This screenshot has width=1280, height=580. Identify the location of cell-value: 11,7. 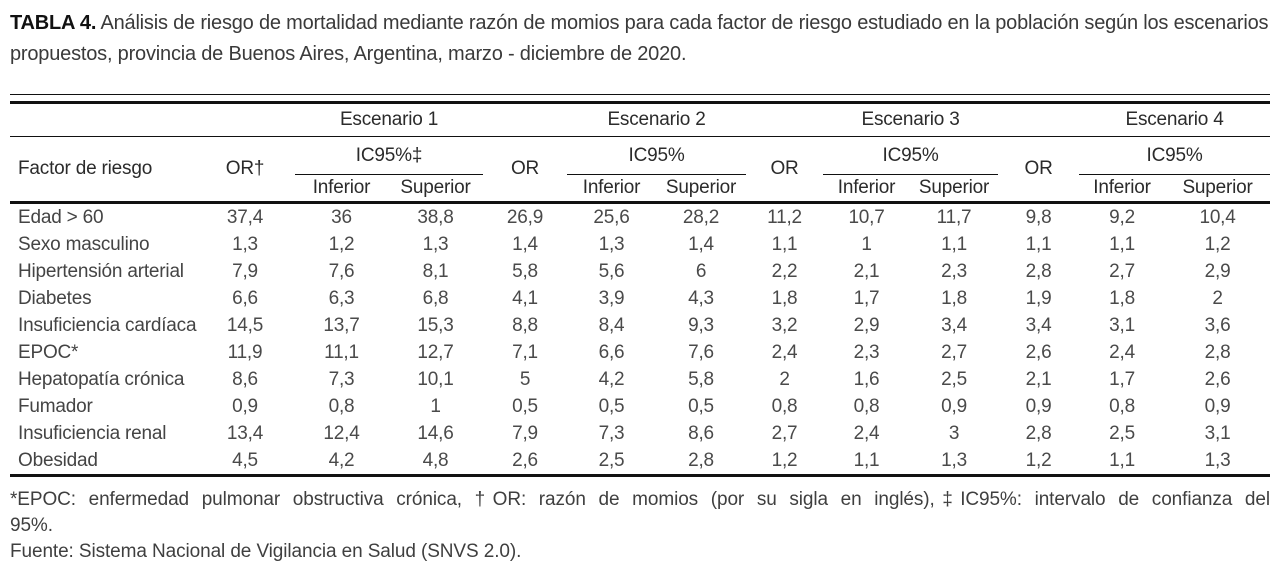
(954, 217).